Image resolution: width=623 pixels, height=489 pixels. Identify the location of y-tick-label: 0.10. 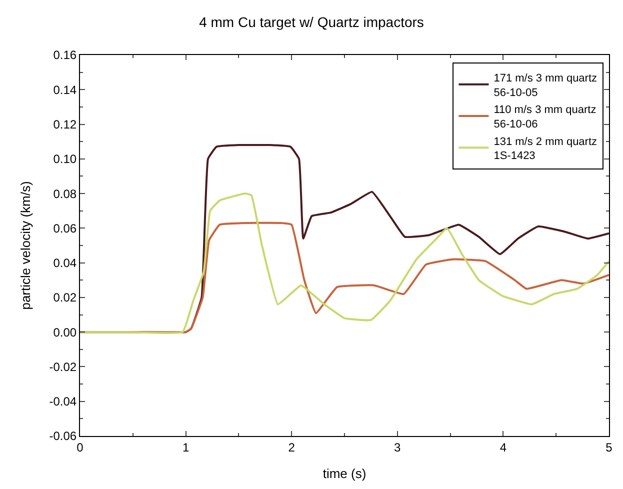
(65, 159).